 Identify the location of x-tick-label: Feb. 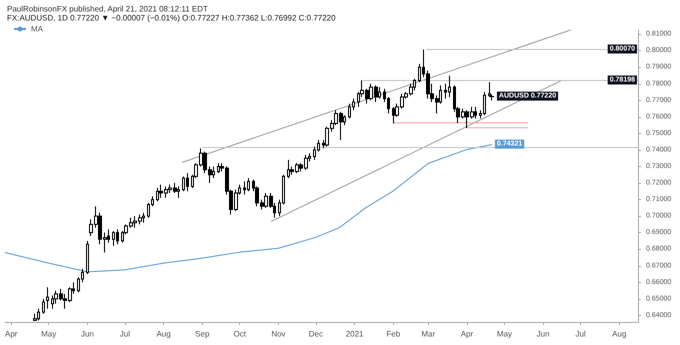
(393, 334).